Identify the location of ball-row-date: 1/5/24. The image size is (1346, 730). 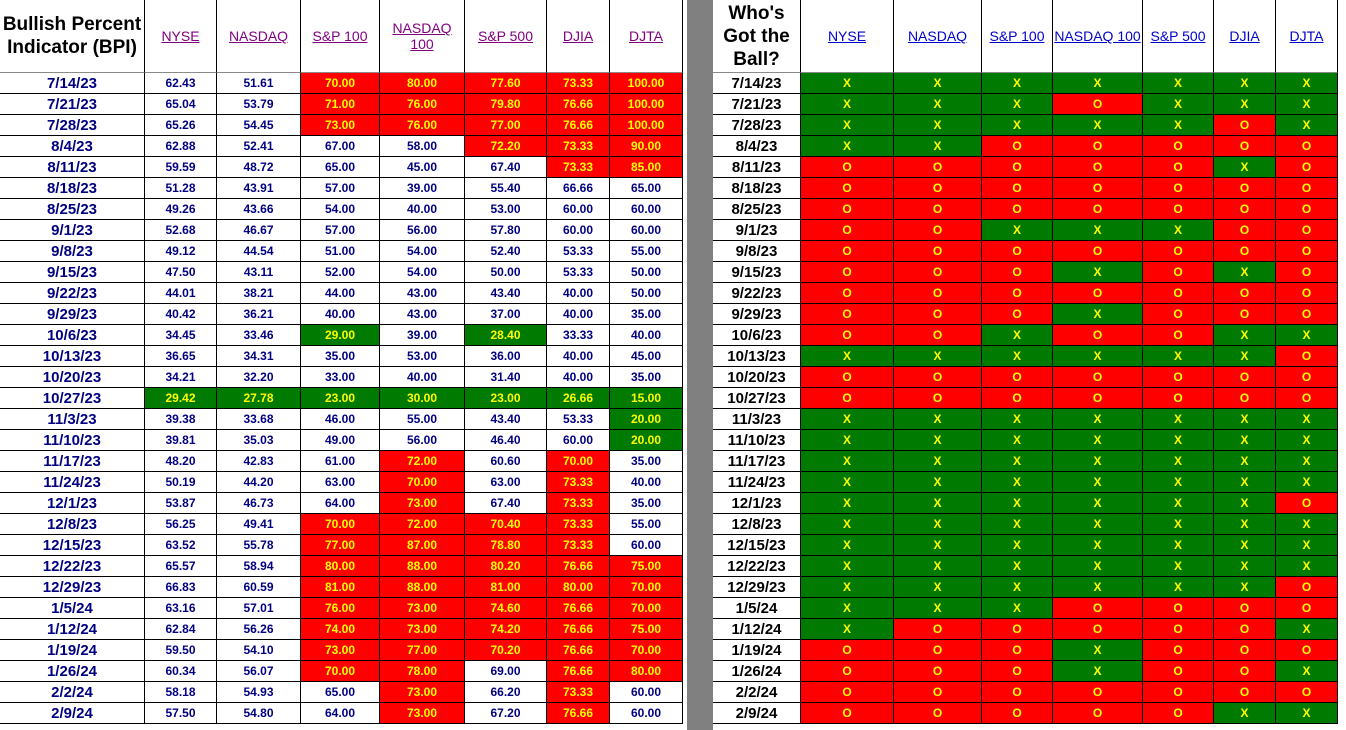
(757, 608).